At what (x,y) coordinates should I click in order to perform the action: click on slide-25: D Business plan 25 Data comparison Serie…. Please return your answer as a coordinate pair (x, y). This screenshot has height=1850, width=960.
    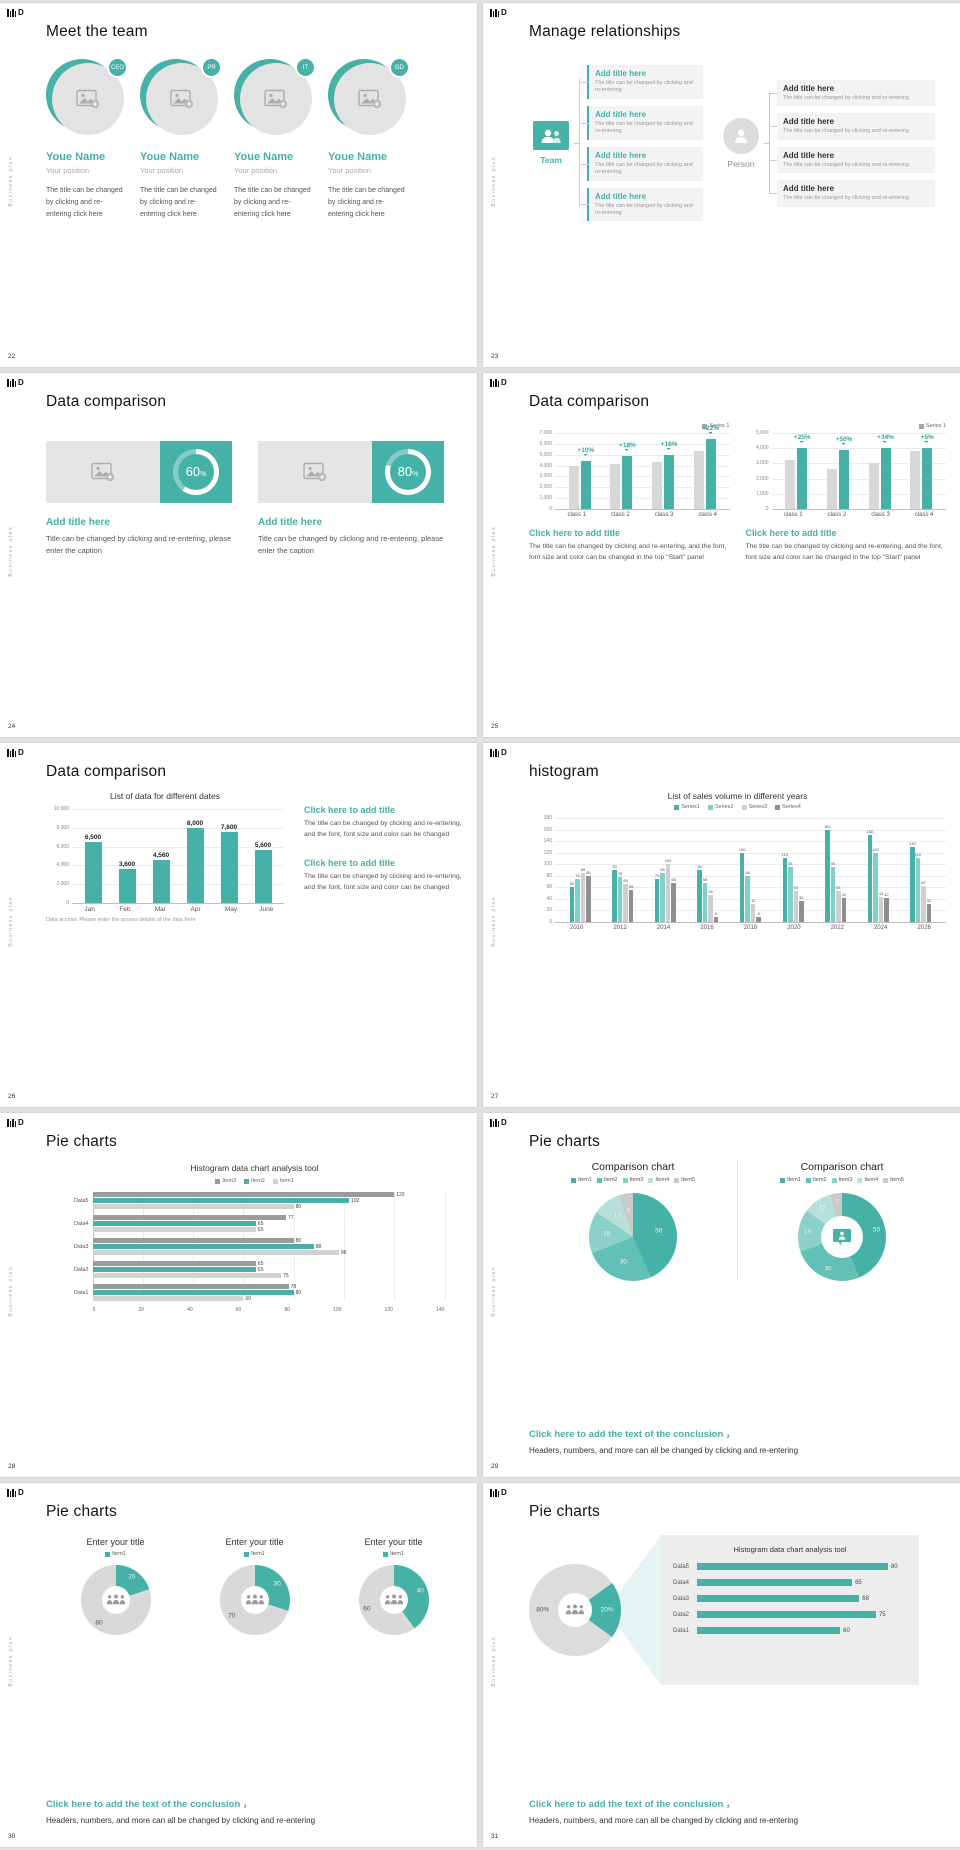
    Looking at the image, I should click on (721, 555).